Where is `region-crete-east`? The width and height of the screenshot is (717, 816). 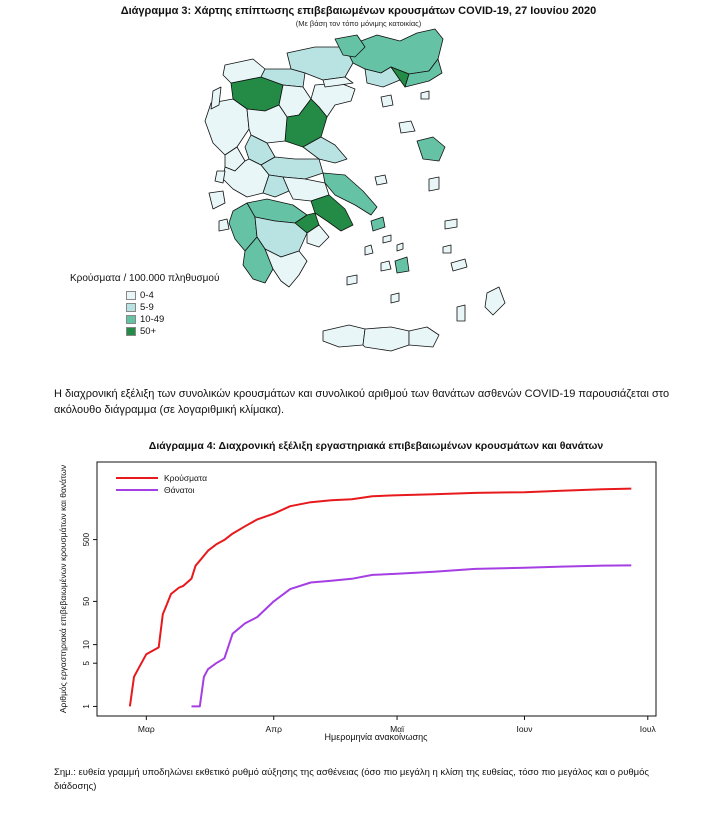
region-crete-east is located at coordinates (424, 337).